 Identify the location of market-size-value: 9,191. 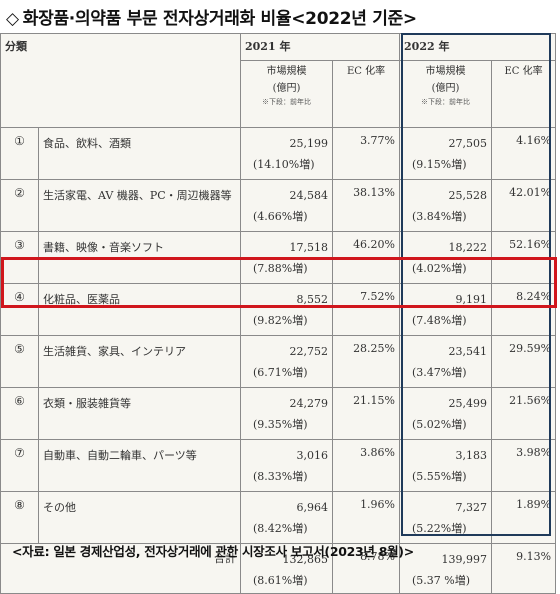
(471, 299).